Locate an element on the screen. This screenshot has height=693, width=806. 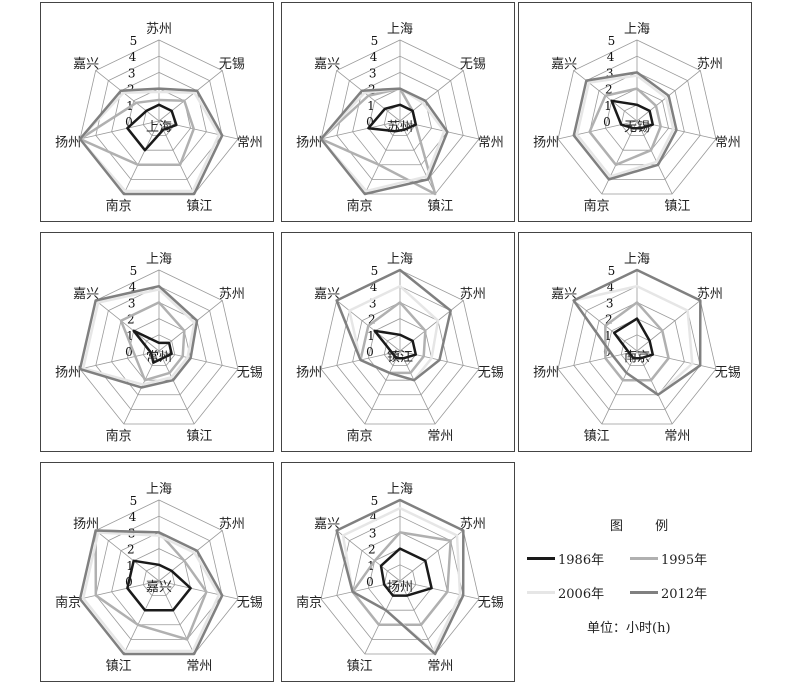
legend-swatch is located at coordinates (541, 592).